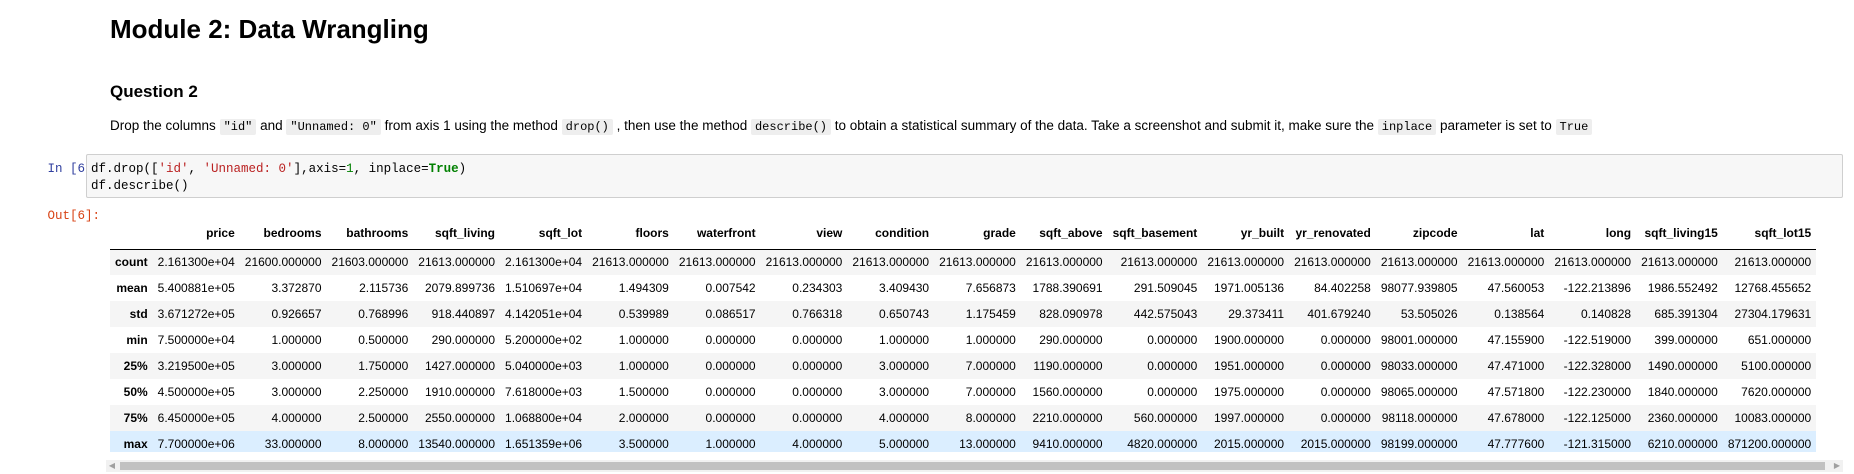 The height and width of the screenshot is (474, 1854). Describe the element at coordinates (1516, 392) in the screenshot. I see `table-cell: 47.571800` at that location.